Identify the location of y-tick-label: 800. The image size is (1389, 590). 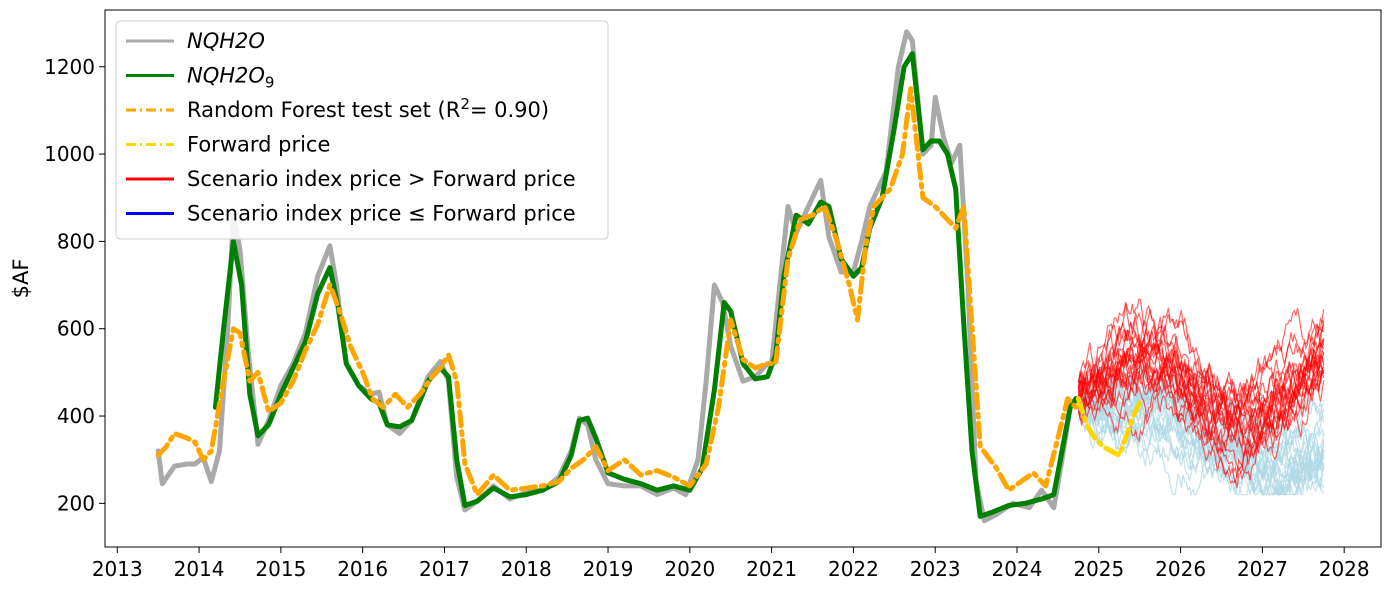
(76, 241).